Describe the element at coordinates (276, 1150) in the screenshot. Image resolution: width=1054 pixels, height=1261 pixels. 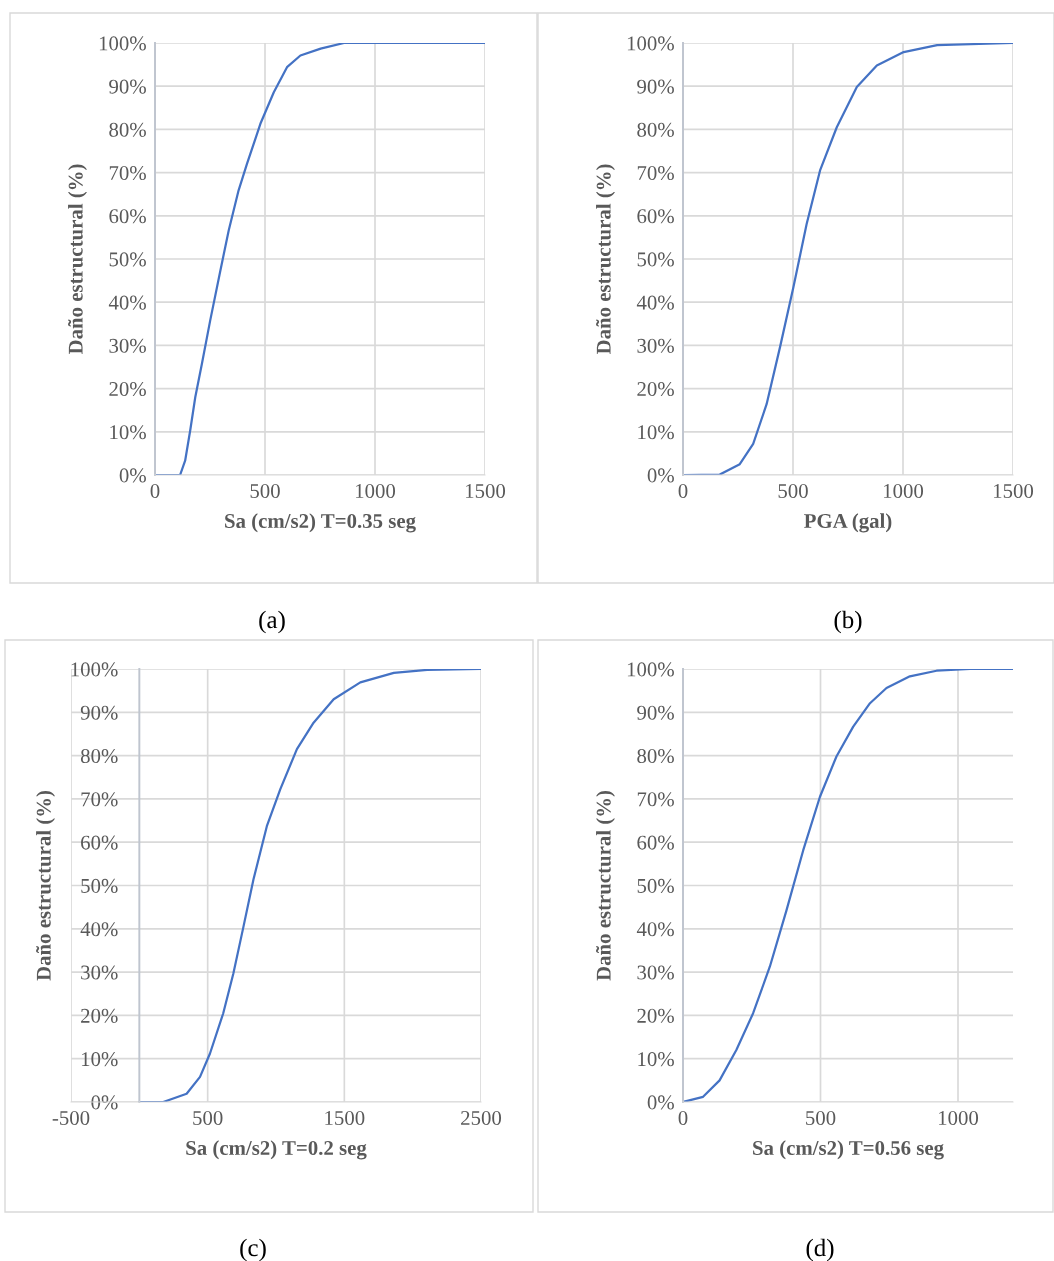
I see `x-axis-title: Sa (cm/s2) T=0.2 seg` at that location.